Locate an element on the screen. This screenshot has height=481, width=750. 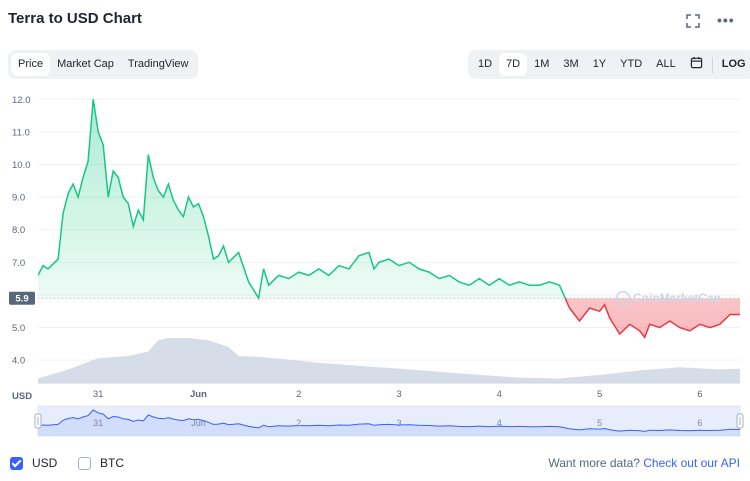
tab-all: ALL is located at coordinates (666, 64).